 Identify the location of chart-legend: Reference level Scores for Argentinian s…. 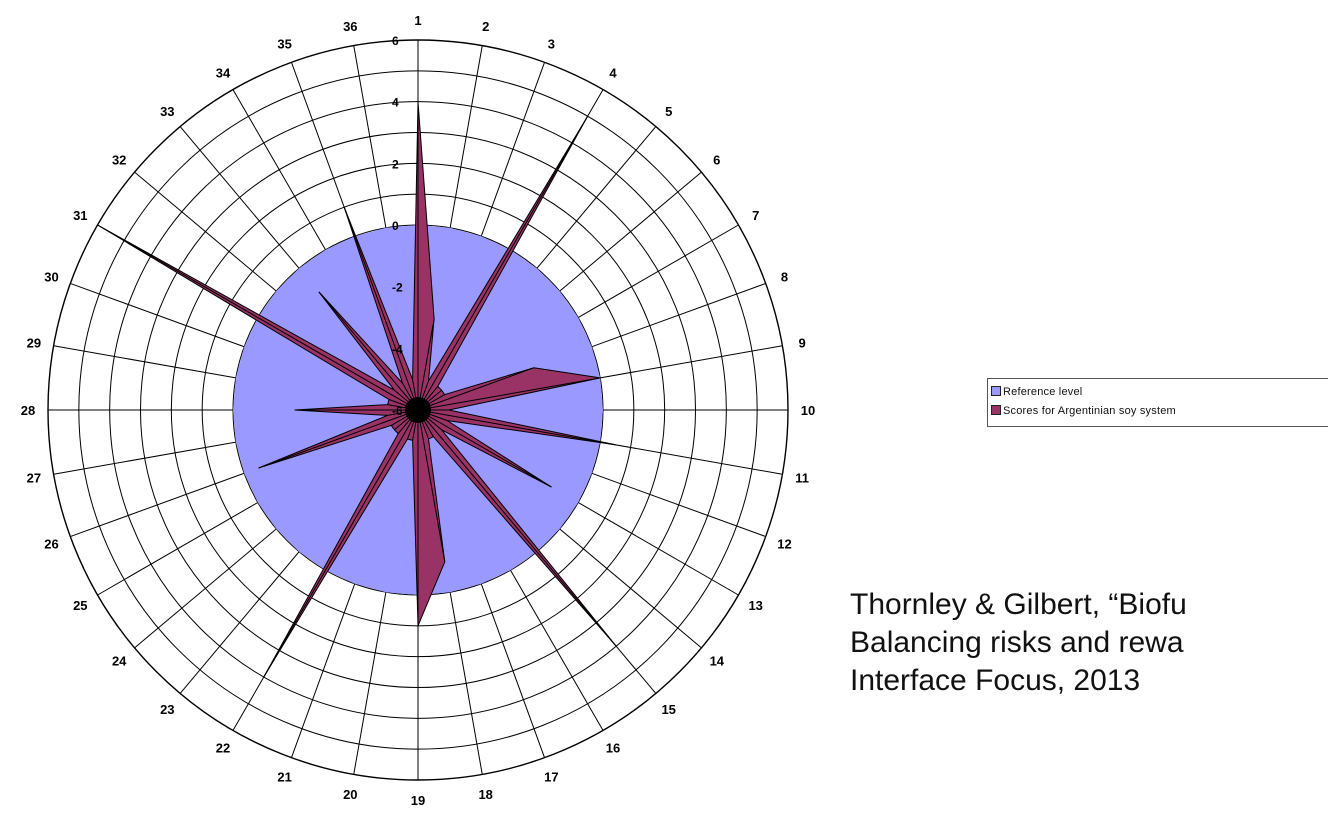
(1157, 402).